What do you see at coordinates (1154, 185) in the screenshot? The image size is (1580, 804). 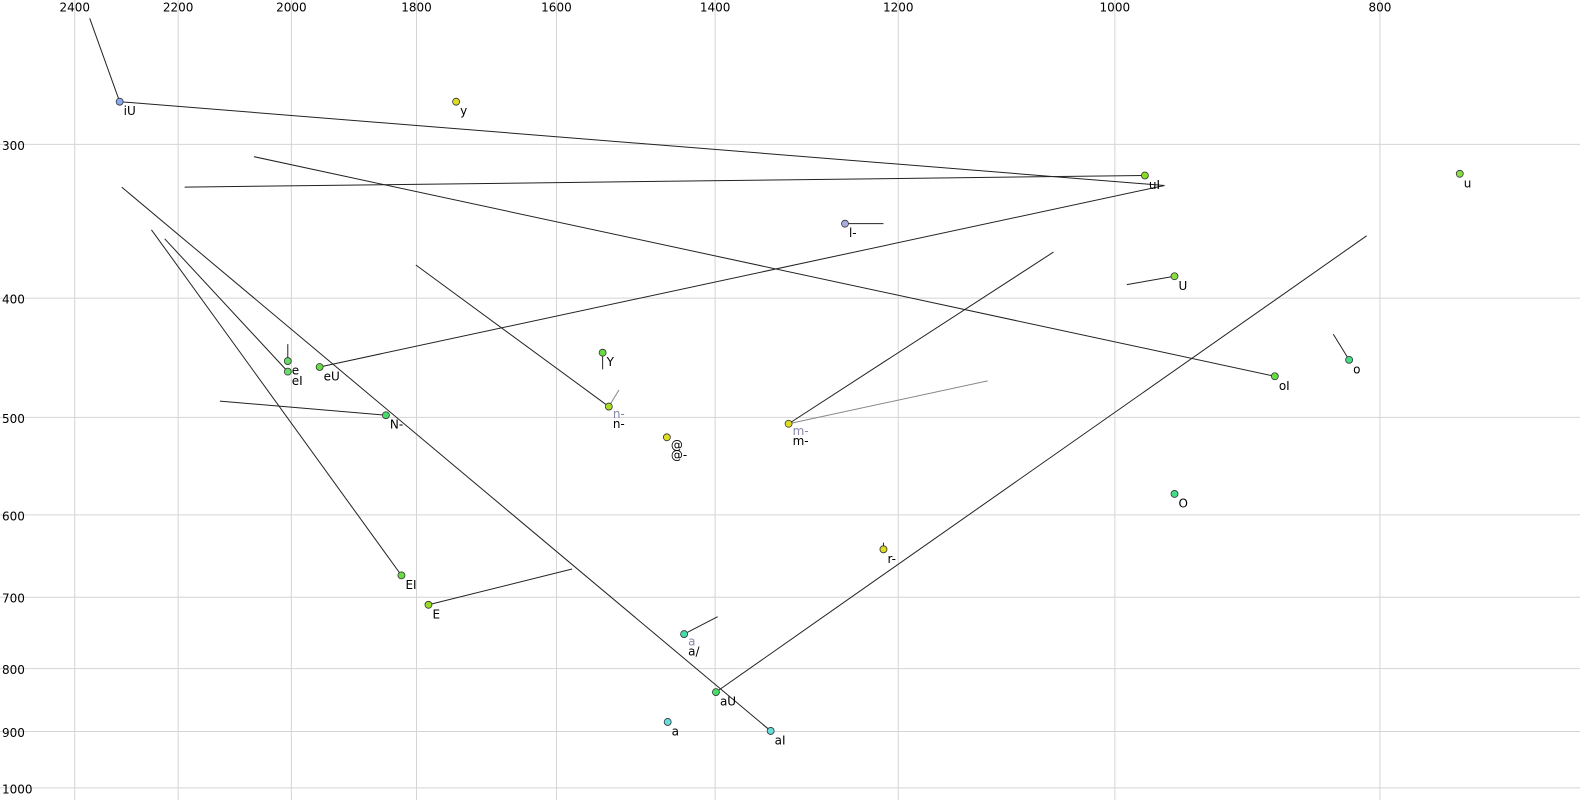 I see `vowel-label: uI` at bounding box center [1154, 185].